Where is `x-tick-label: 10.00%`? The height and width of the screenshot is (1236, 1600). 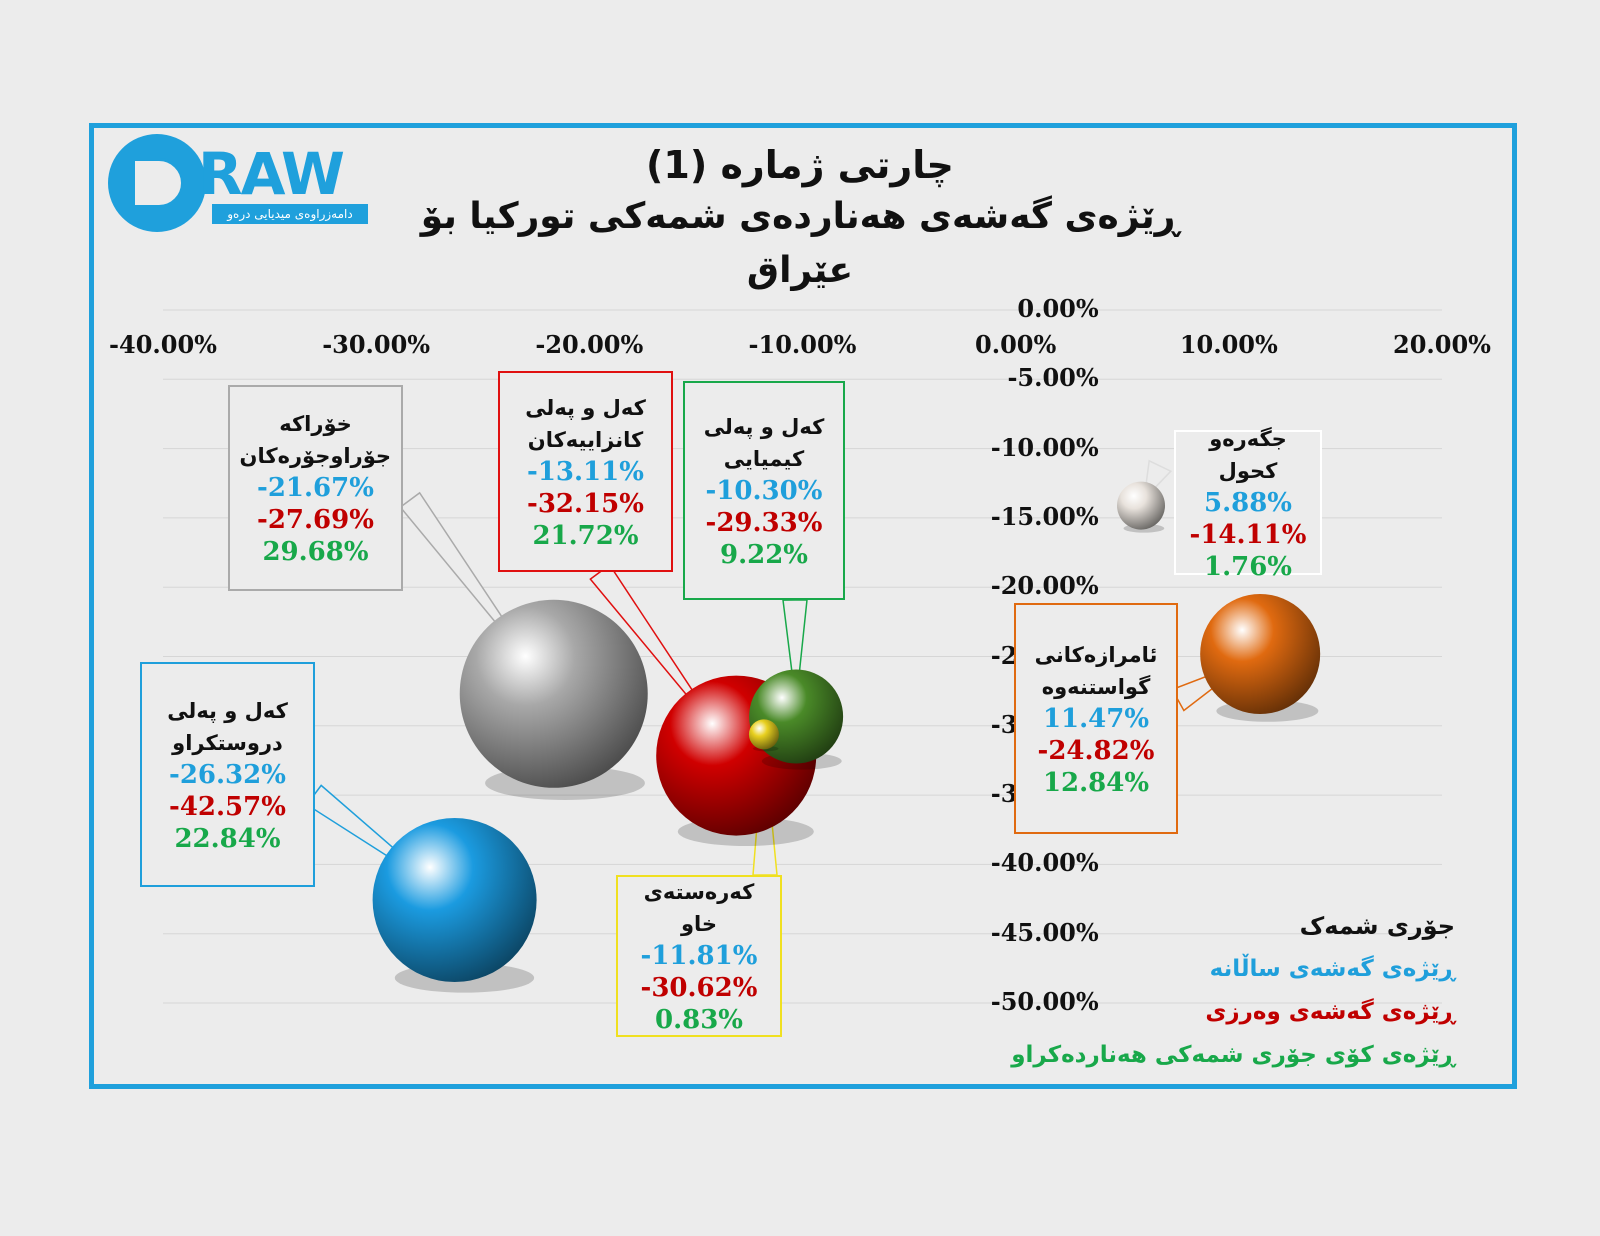
x-tick-label: 10.00% is located at coordinates (1228, 344).